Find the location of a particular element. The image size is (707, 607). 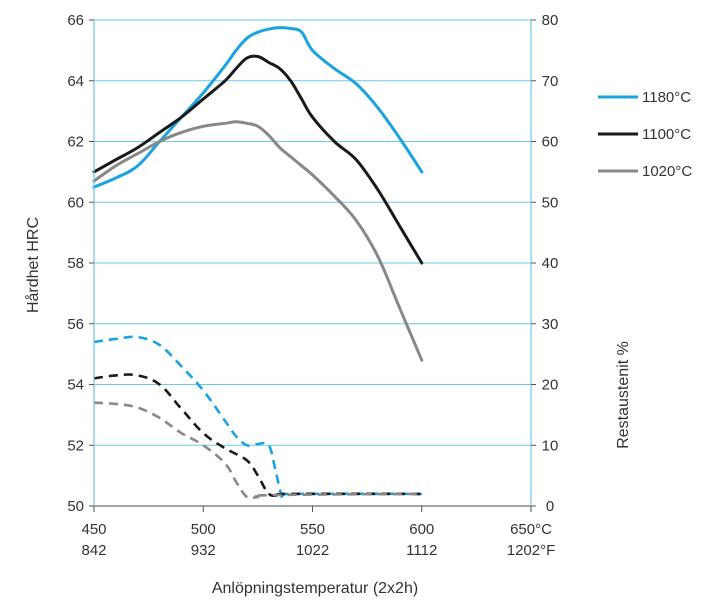

y-axis-left-title: Hårdhet HRC is located at coordinates (33, 265).